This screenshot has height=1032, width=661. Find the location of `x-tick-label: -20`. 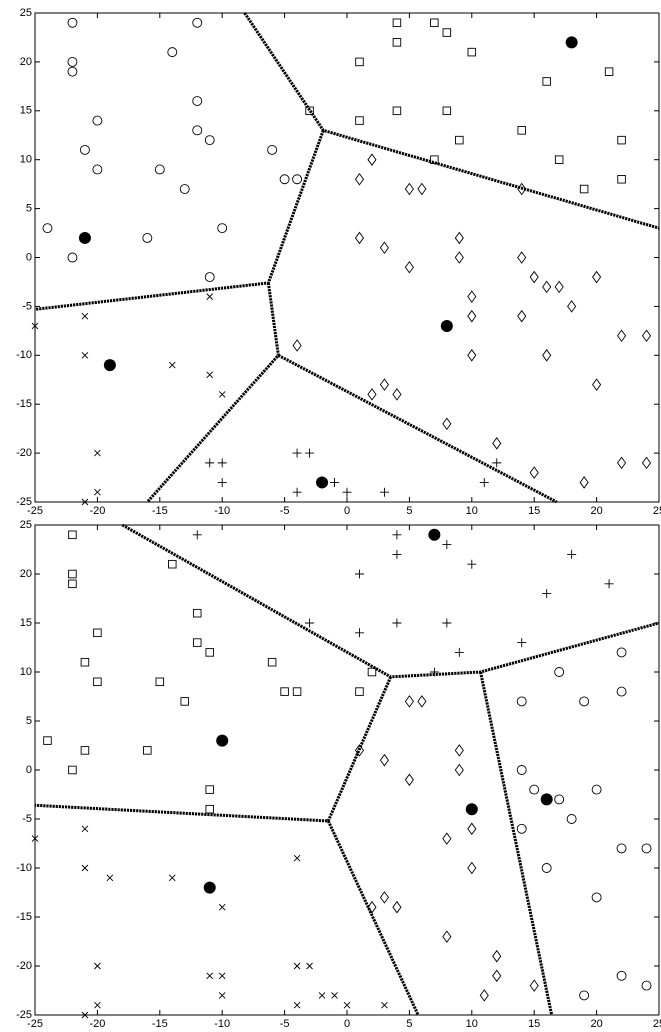

x-tick-label: -20 is located at coordinates (97, 1024).